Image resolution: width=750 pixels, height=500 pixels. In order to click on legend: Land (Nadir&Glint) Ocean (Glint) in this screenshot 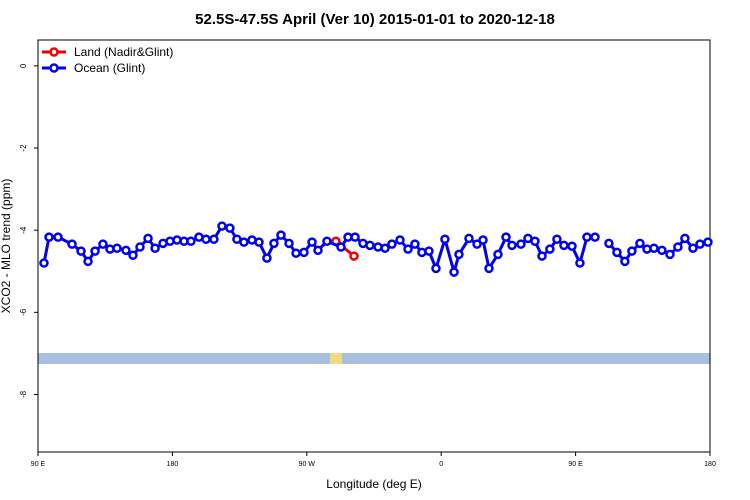, I will do `click(107, 60)`.